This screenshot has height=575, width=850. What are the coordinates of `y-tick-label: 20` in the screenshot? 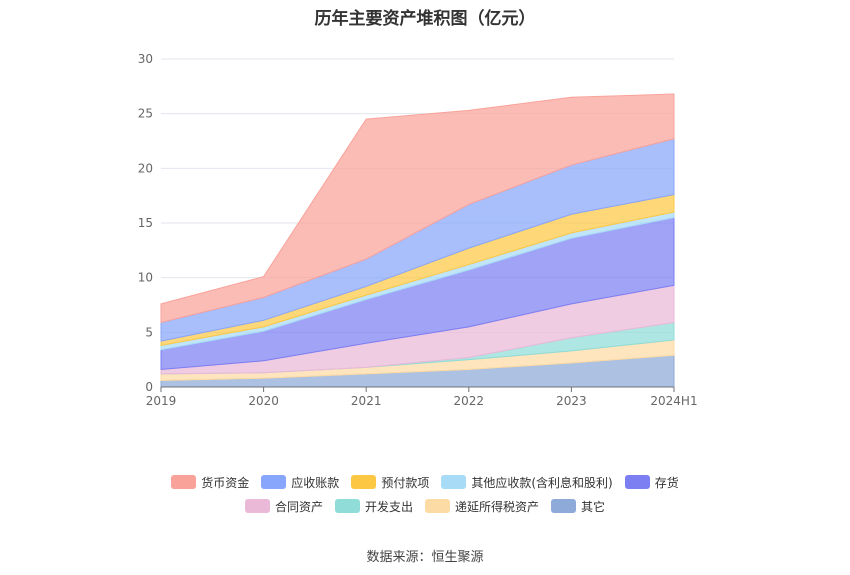 It's located at (145, 168).